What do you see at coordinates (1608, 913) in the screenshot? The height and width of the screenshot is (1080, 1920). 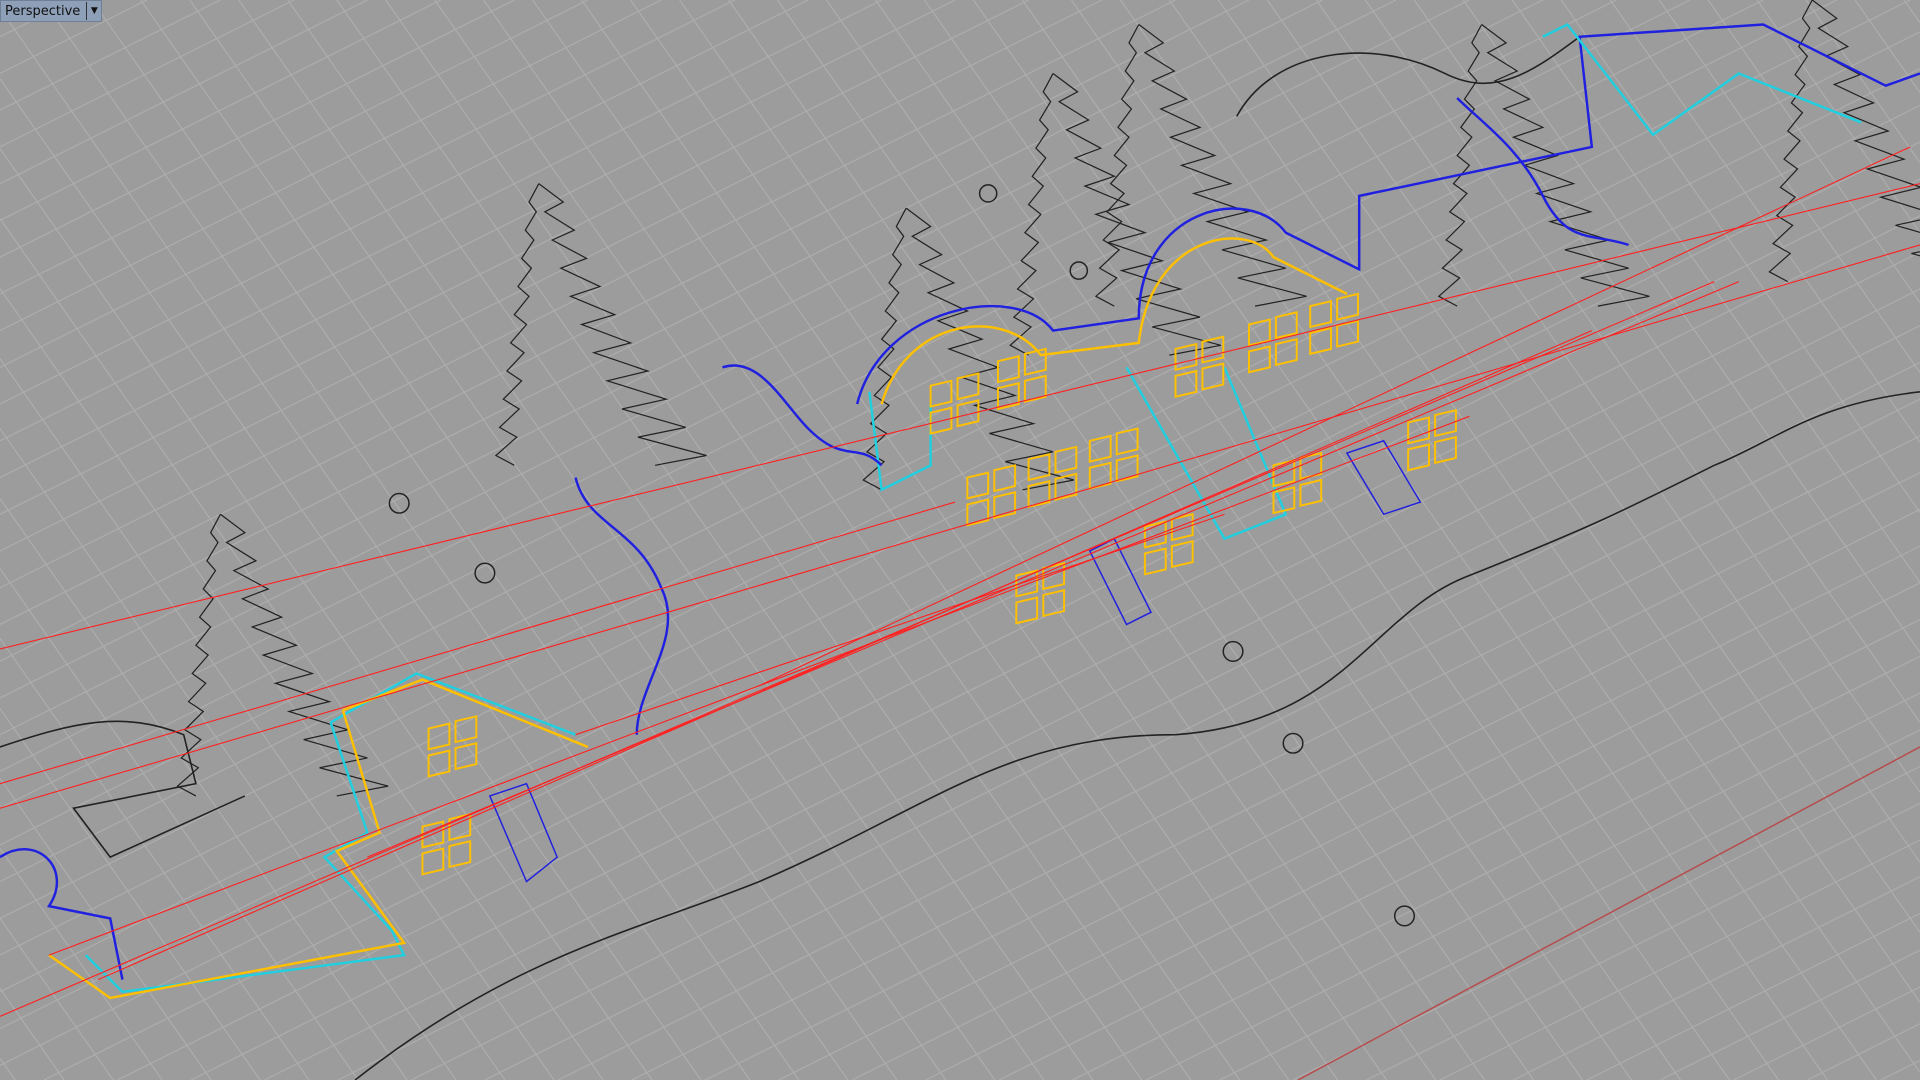 I see `x-axis-line` at bounding box center [1608, 913].